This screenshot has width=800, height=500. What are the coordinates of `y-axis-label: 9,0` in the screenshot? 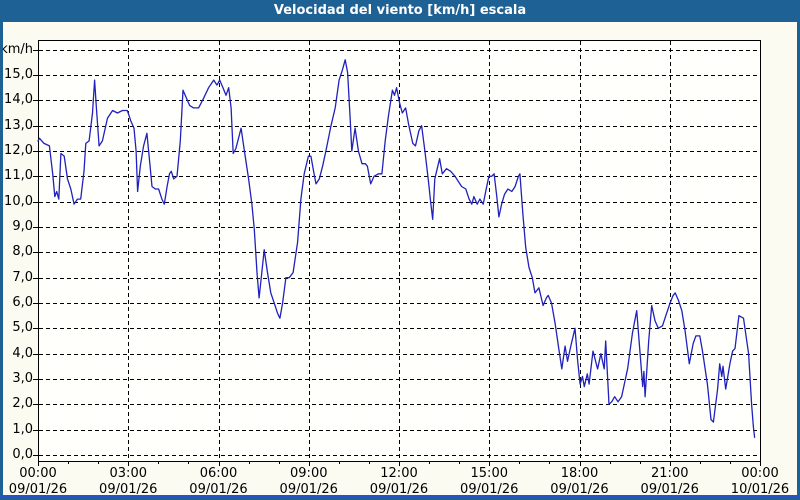 It's located at (22, 226).